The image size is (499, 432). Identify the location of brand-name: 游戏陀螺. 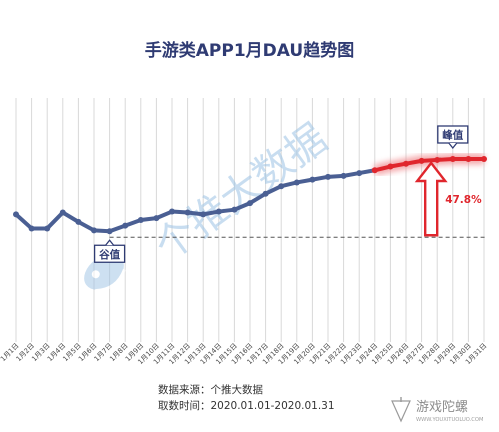
(442, 407).